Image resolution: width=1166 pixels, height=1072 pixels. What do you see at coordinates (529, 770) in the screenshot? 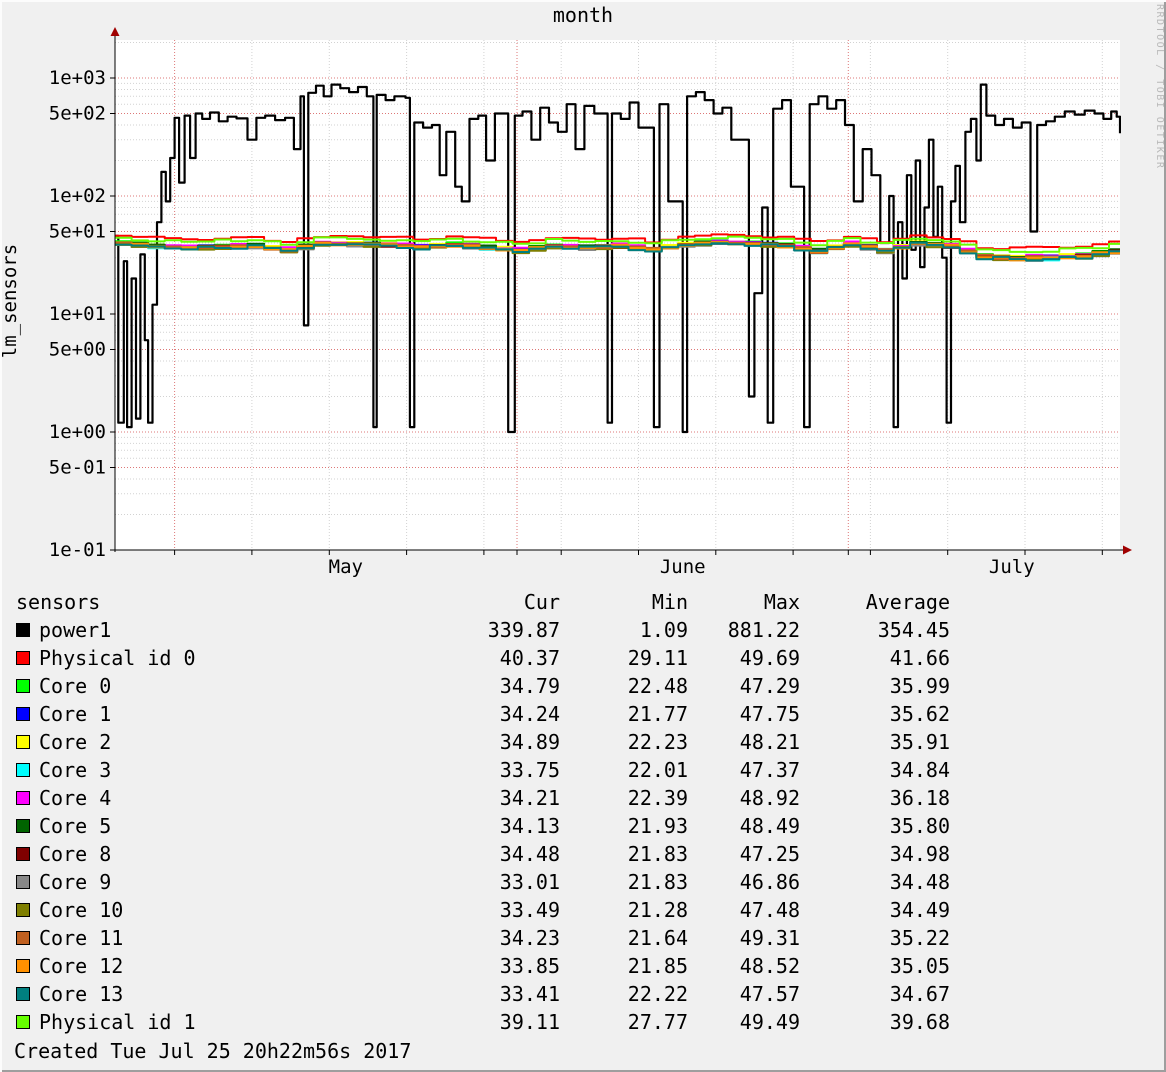
I see `series-cur: 33.75` at bounding box center [529, 770].